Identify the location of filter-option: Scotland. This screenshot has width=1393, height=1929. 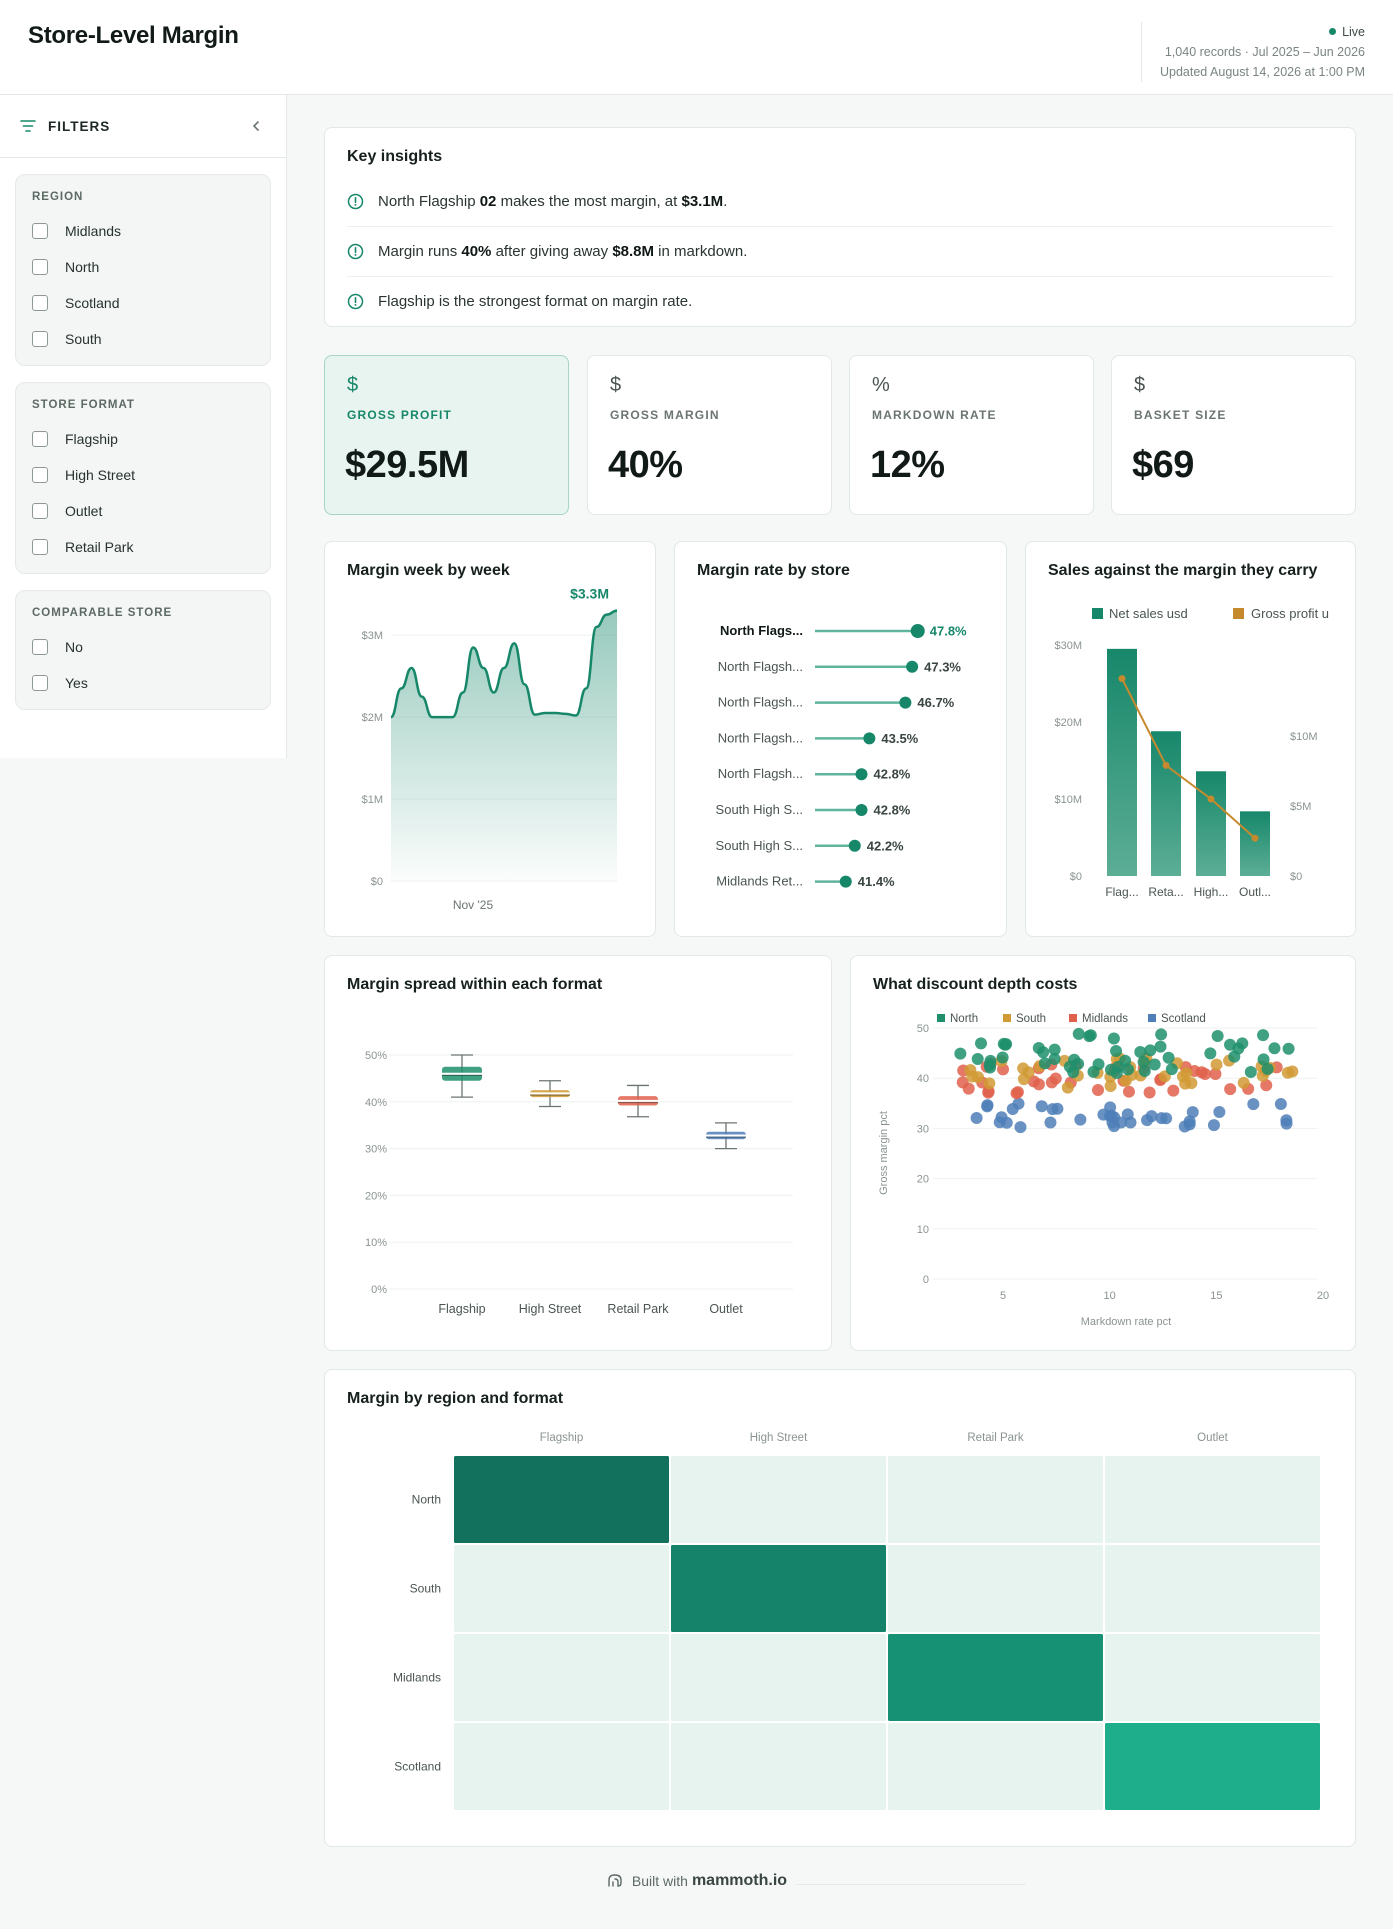
(143, 303).